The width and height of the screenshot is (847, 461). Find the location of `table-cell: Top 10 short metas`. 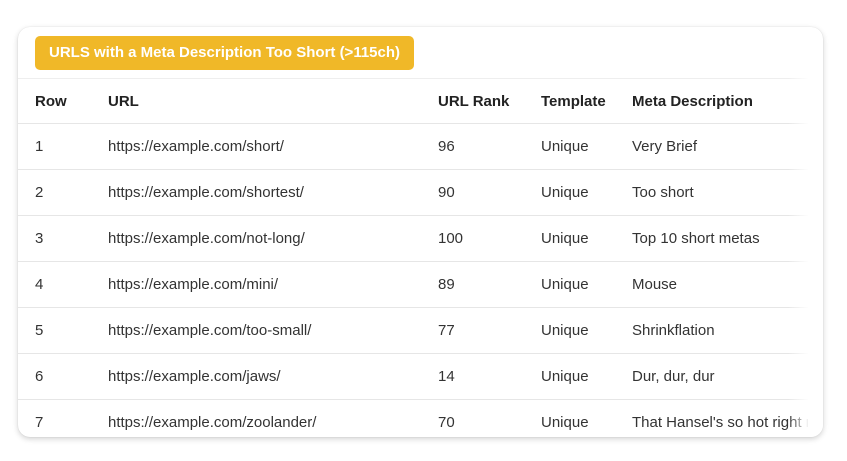

table-cell: Top 10 short metas is located at coordinates (720, 238).